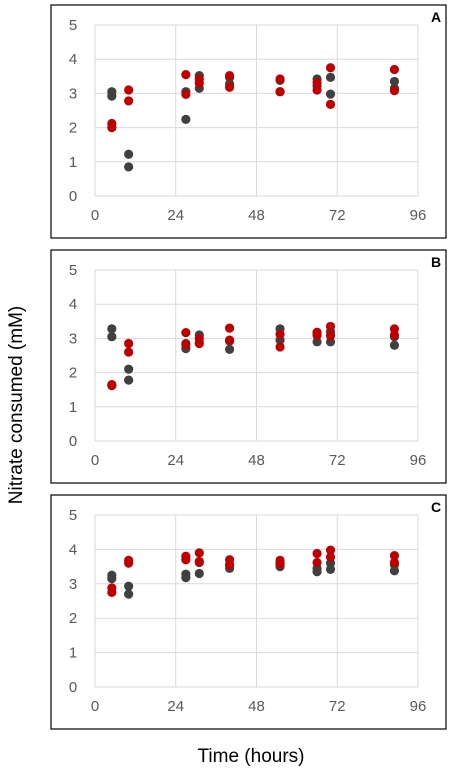  What do you see at coordinates (436, 262) in the screenshot?
I see `panel-letter: B` at bounding box center [436, 262].